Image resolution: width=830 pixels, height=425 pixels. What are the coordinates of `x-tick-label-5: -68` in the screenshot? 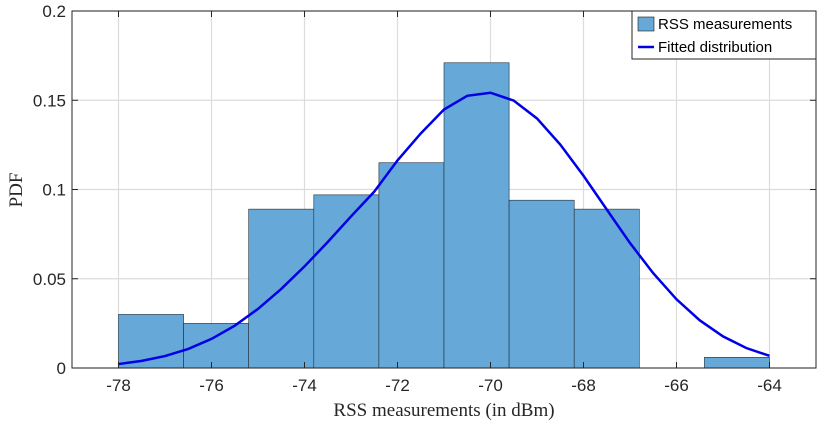 It's located at (583, 385).